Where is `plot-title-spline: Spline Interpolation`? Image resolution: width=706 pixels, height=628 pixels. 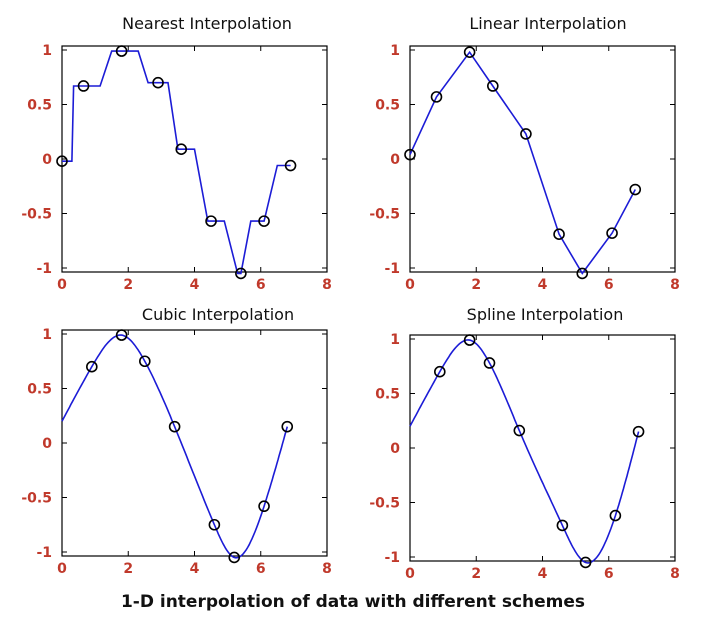 plot-title-spline: Spline Interpolation is located at coordinates (545, 314).